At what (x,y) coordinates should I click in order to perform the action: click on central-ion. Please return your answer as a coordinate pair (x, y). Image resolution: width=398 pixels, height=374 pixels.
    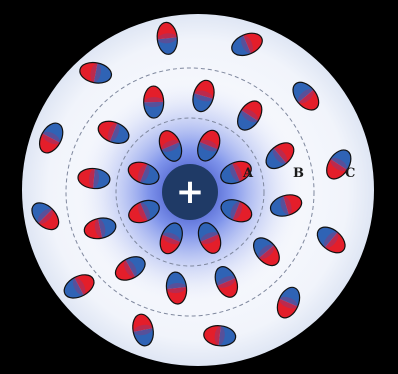
    Looking at the image, I should click on (190, 192).